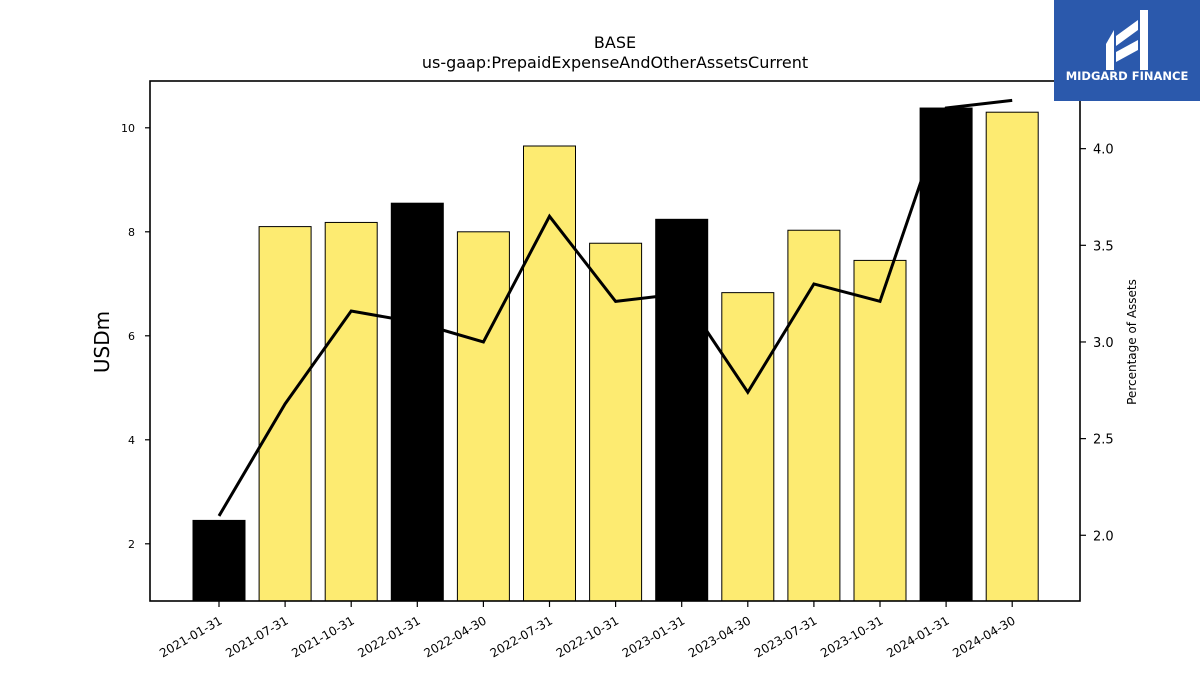 The width and height of the screenshot is (1200, 675). Describe the element at coordinates (1103, 343) in the screenshot. I see `y2-tick-label: 3.0` at that location.